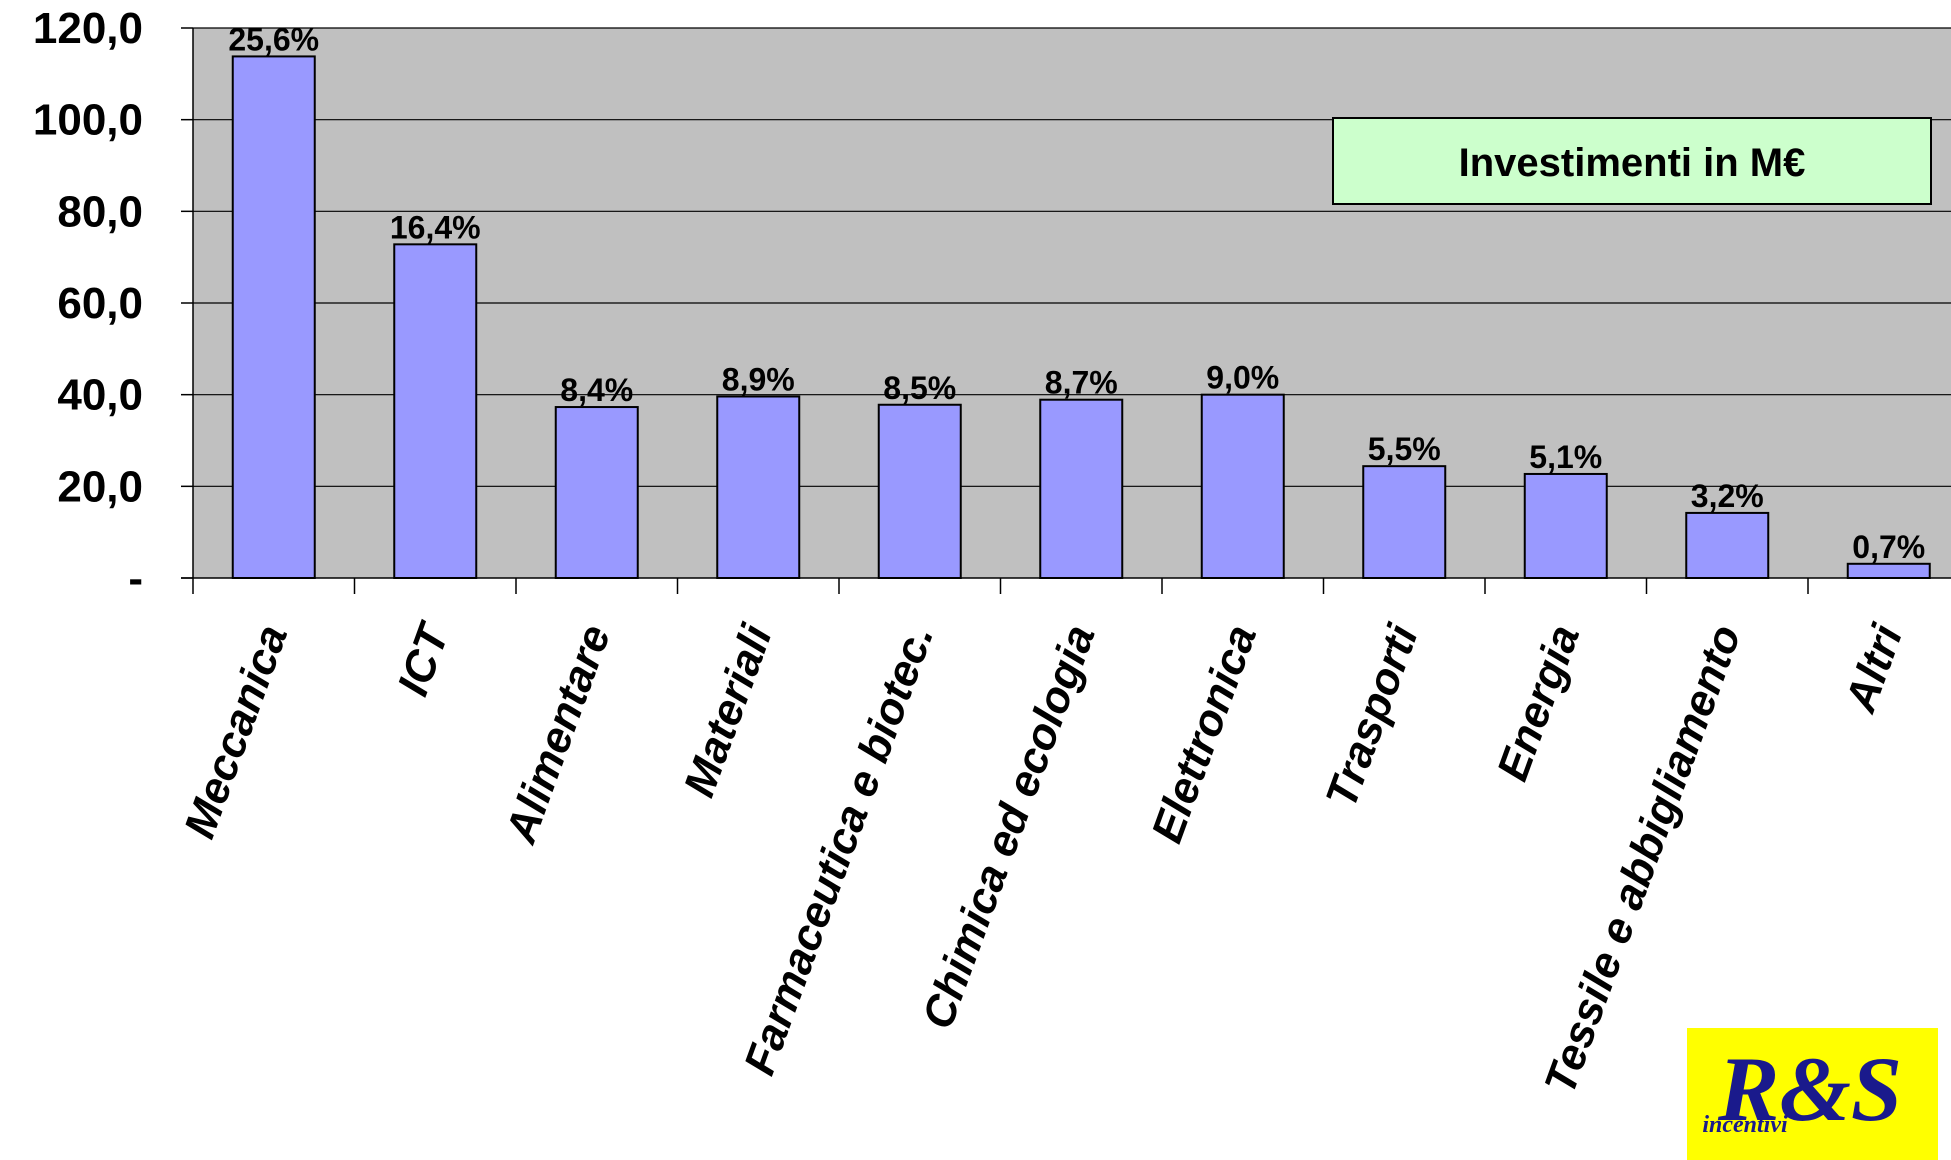 This screenshot has height=1160, width=1951. What do you see at coordinates (1009, 827) in the screenshot?
I see `x-tick-label: Chimica ed ecologia` at bounding box center [1009, 827].